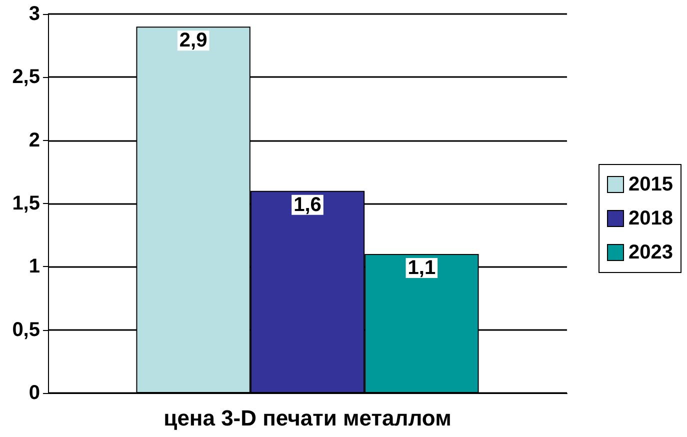 This screenshot has height=437, width=687. Describe the element at coordinates (308, 205) in the screenshot. I see `data-label: 1,6` at that location.